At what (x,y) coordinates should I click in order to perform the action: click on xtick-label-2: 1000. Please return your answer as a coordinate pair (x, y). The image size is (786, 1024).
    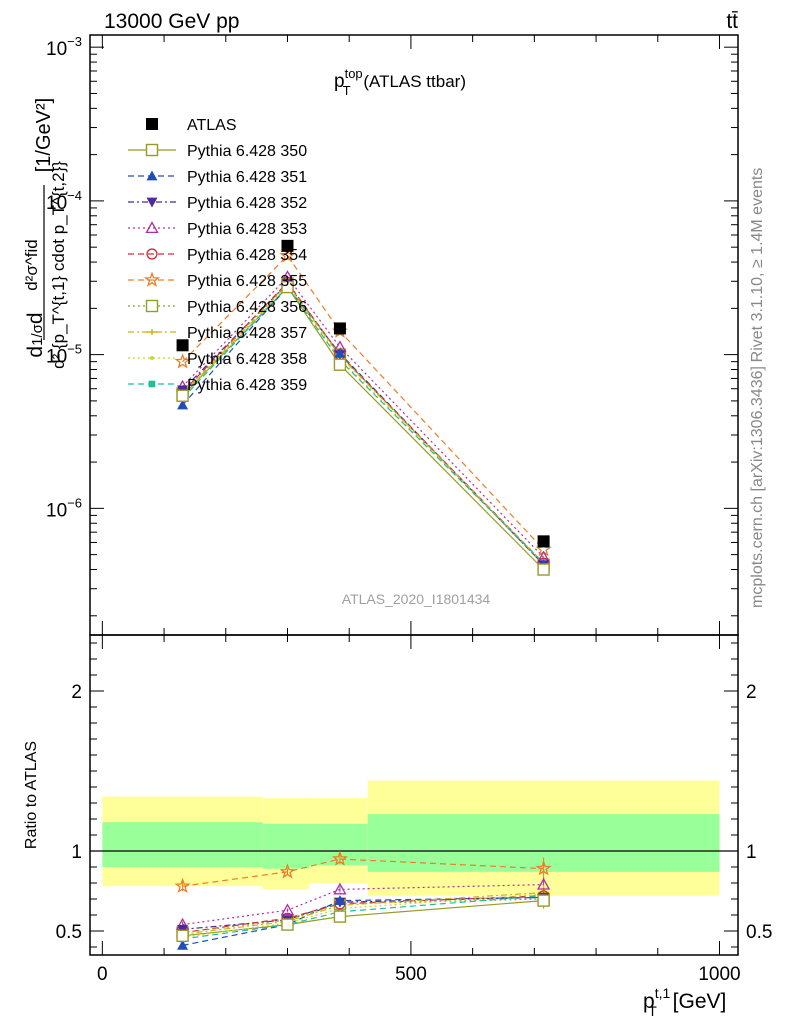
    Looking at the image, I should click on (719, 974).